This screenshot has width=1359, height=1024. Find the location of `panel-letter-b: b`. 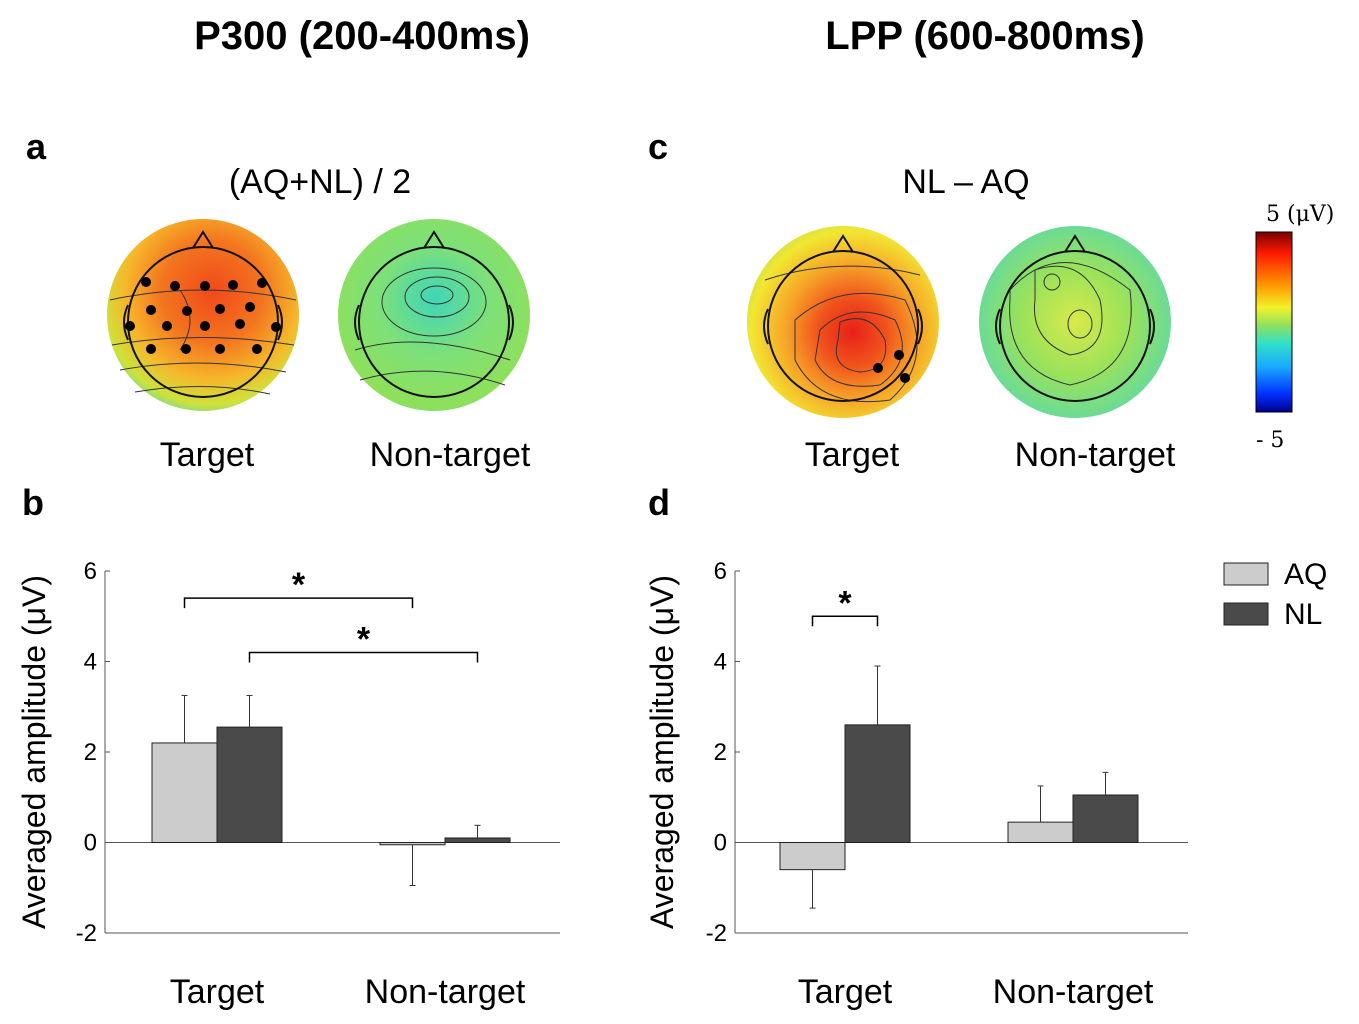

panel-letter-b: b is located at coordinates (33, 502).